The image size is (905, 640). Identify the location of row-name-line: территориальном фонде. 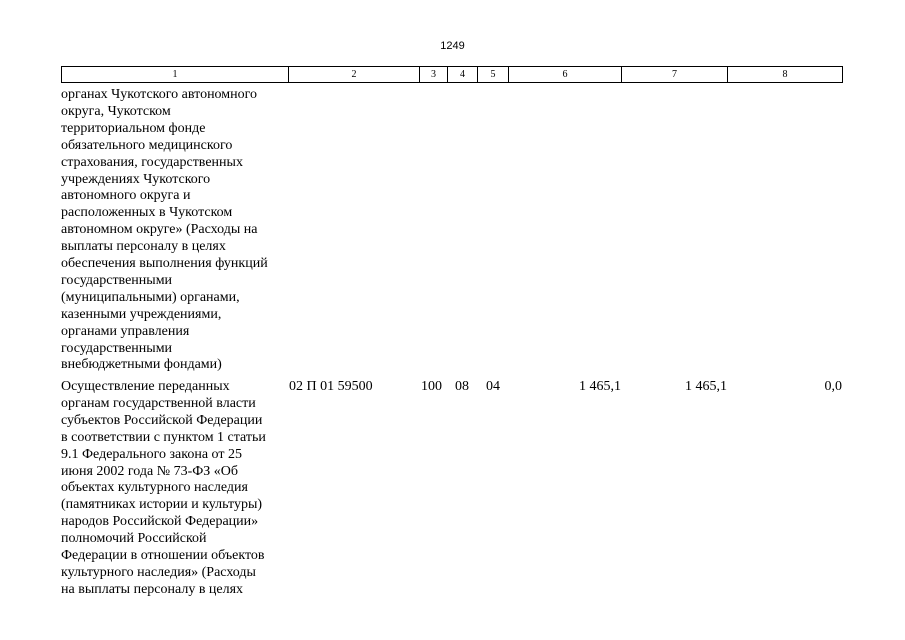
(133, 128).